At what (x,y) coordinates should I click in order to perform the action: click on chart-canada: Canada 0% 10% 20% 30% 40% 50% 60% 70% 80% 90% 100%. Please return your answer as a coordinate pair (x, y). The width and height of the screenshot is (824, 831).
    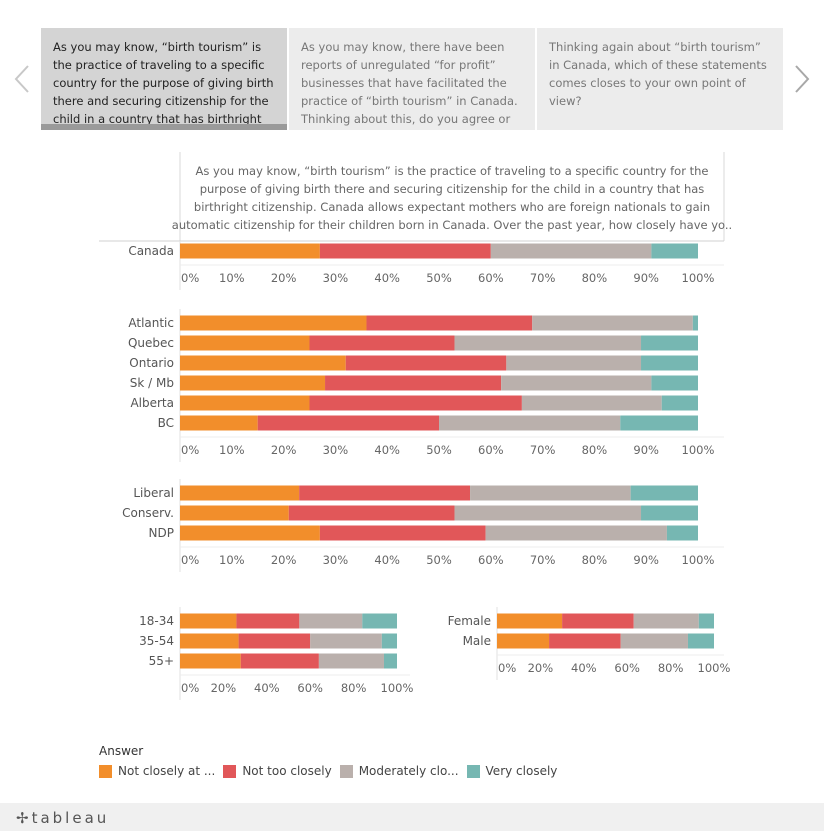
    Looking at the image, I should click on (426, 265).